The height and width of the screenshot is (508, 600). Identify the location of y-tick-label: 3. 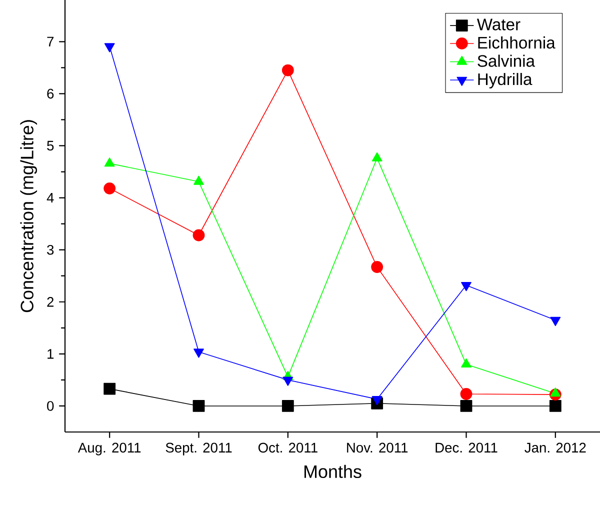
(50, 249).